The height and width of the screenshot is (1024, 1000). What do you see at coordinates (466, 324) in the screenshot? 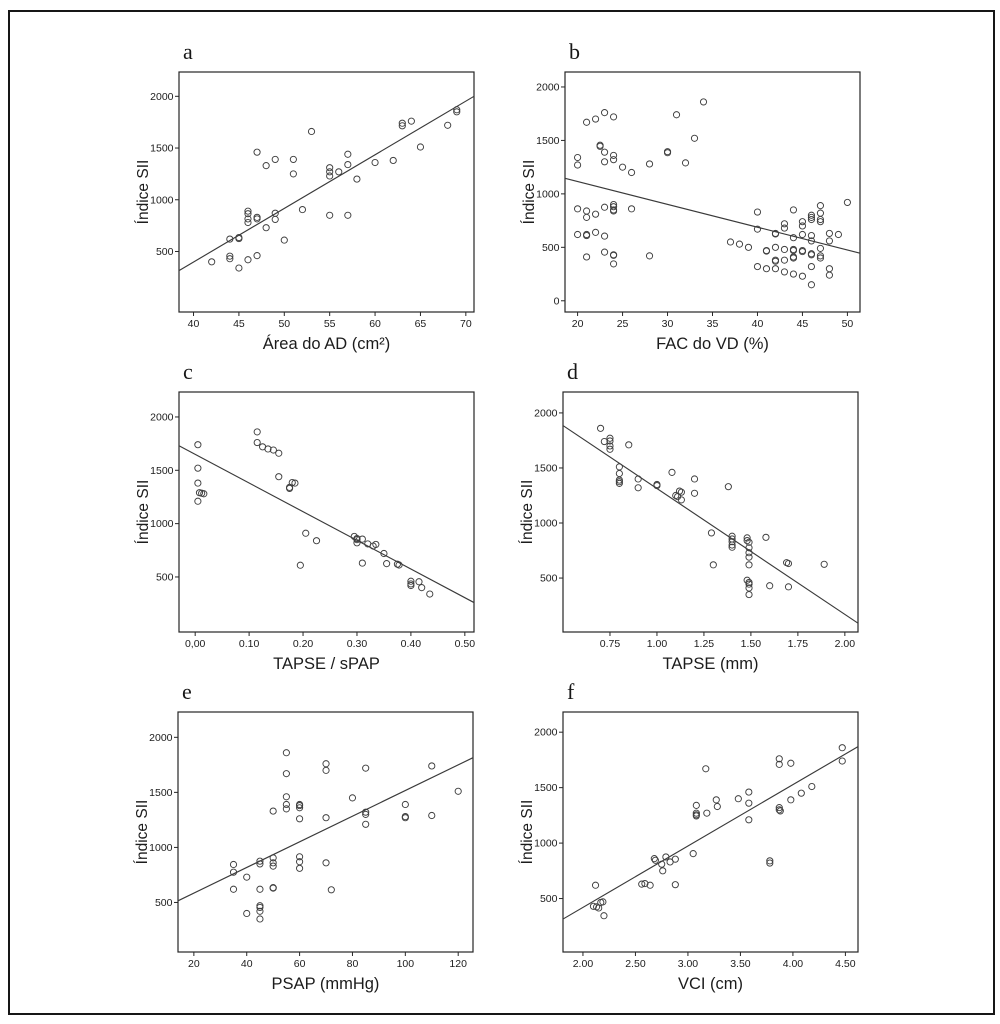
I see `x-tick-label: 70` at bounding box center [466, 324].